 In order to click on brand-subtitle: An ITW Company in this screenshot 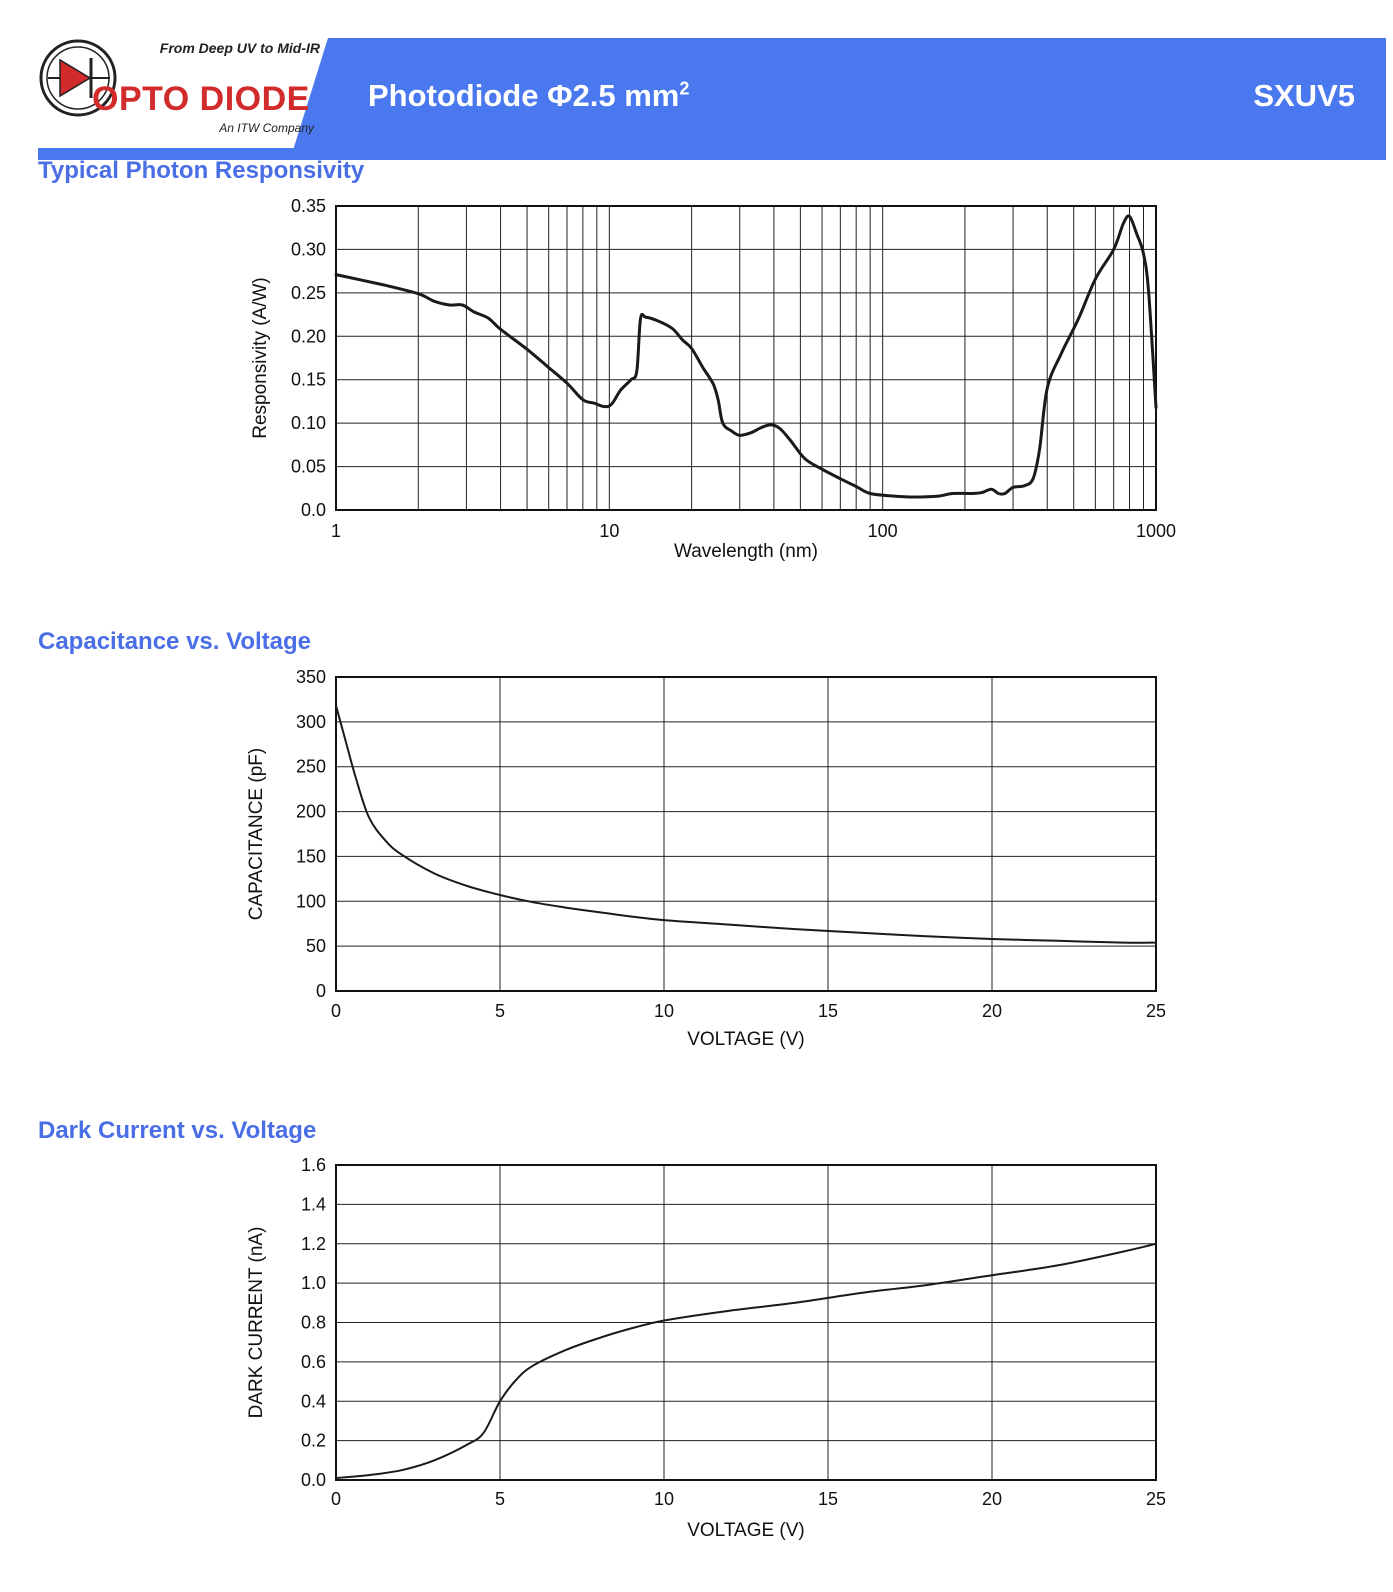, I will do `click(266, 128)`.